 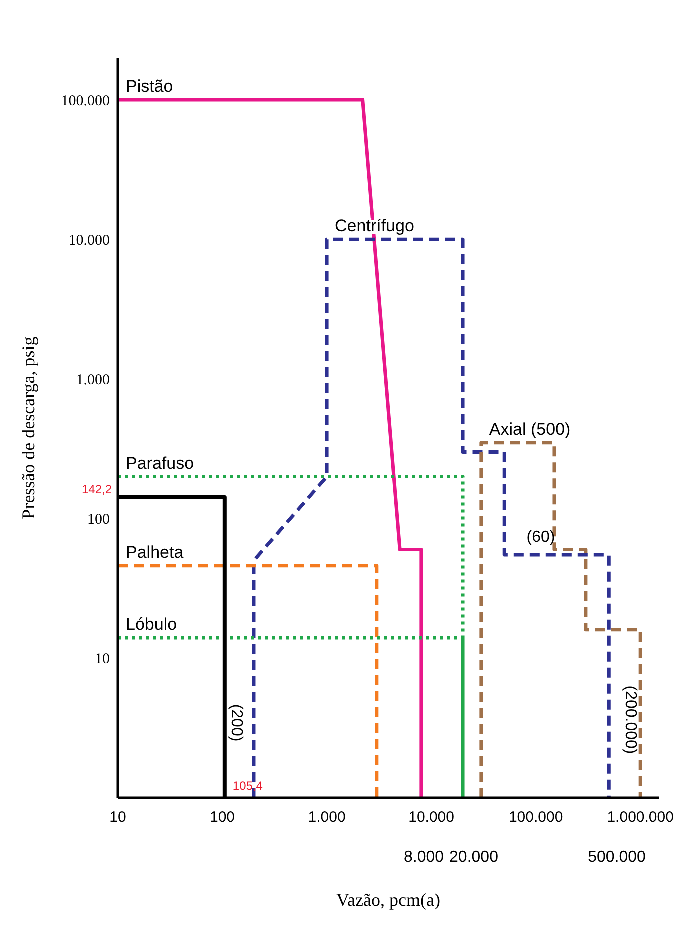 What do you see at coordinates (541, 537) in the screenshot?
I see `annotation: (60)` at bounding box center [541, 537].